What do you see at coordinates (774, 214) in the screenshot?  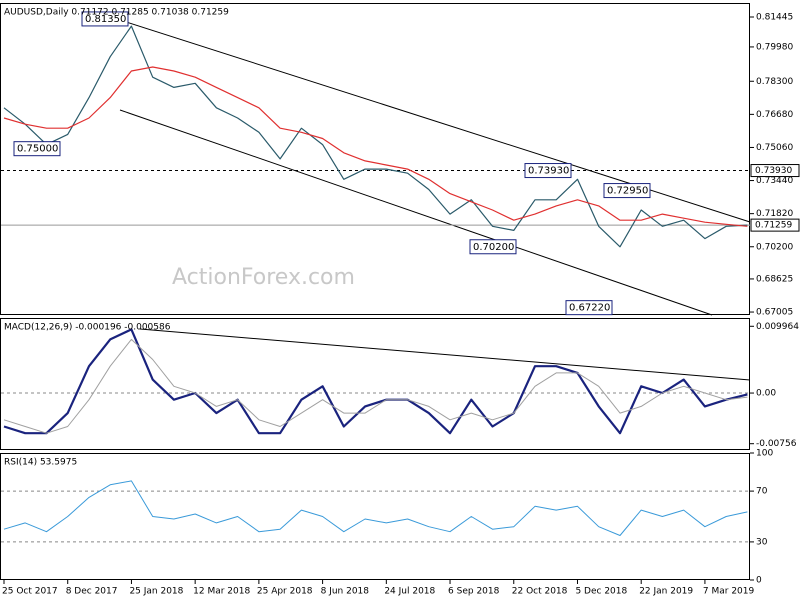 I see `y-tick-label: 0.71820` at bounding box center [774, 214].